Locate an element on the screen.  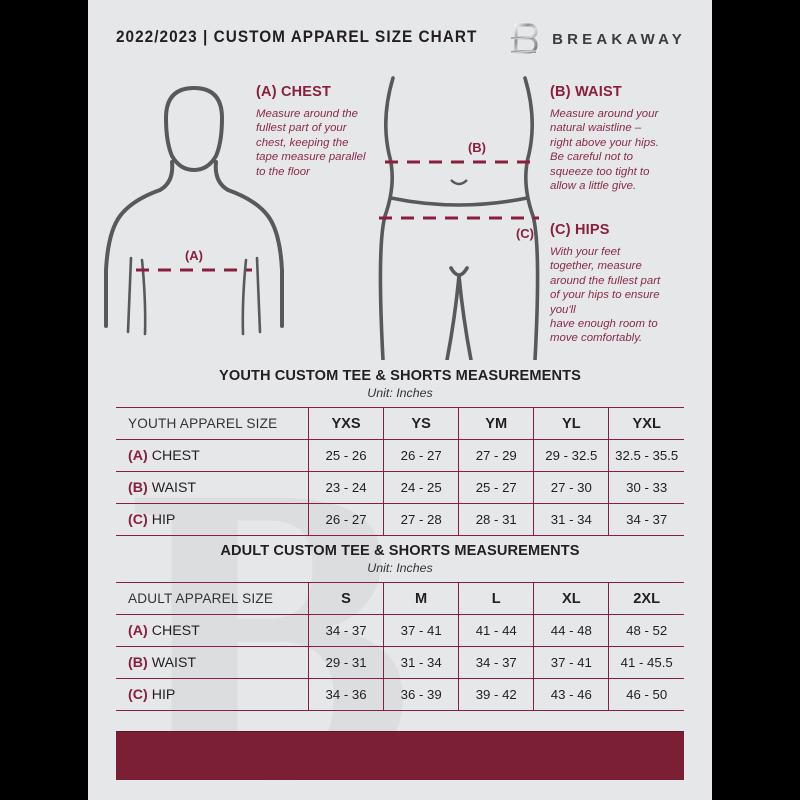
row-header-label: YOUTH APPAREL SIZE is located at coordinates (212, 423).